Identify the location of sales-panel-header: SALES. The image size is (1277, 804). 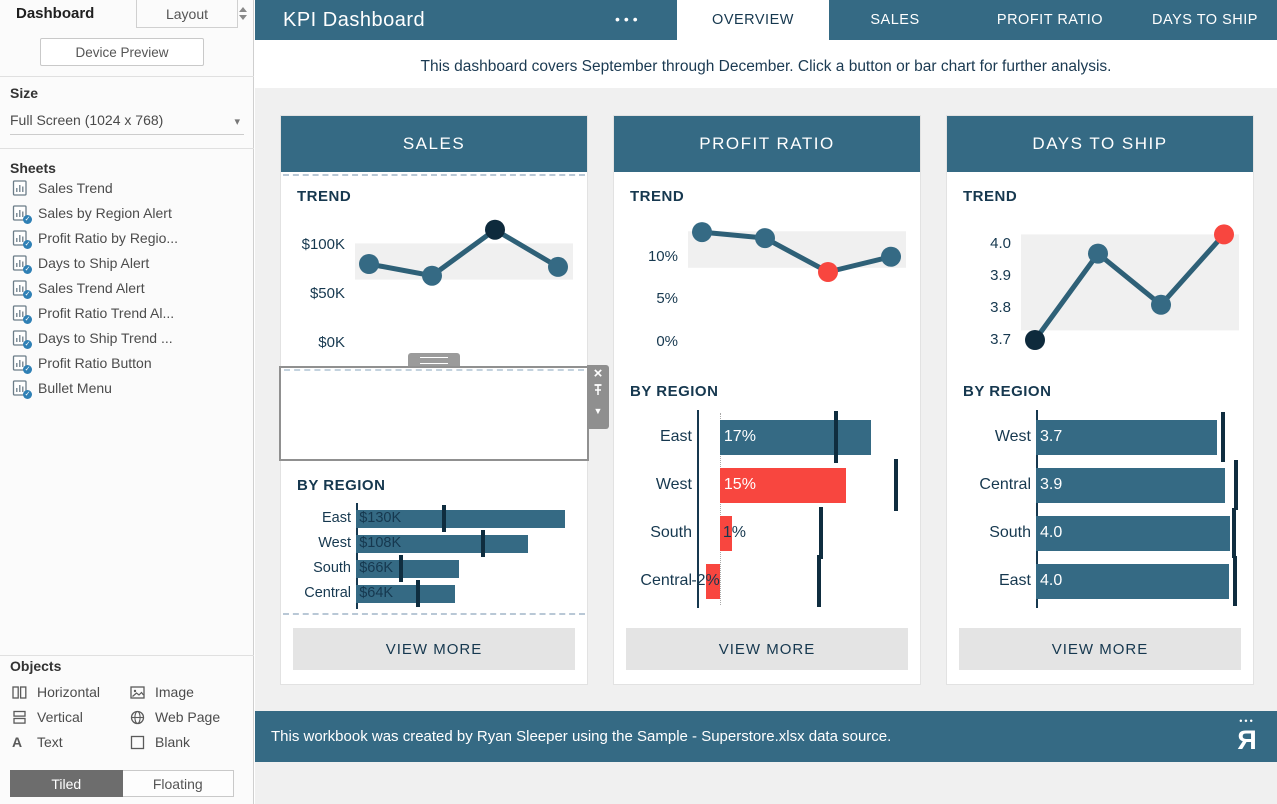
(434, 144).